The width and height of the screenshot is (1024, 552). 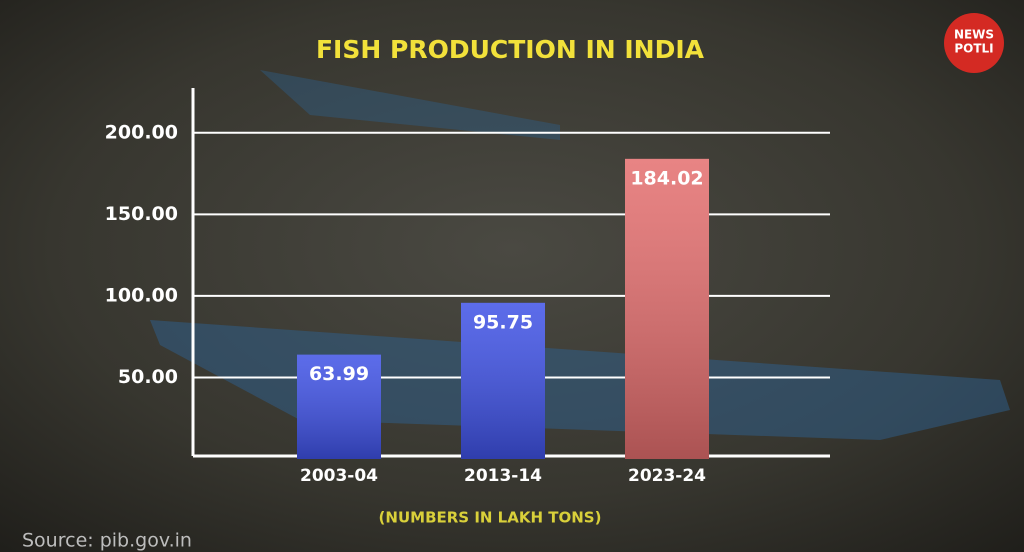 I want to click on source: Source: pib.gov.in, so click(x=107, y=541).